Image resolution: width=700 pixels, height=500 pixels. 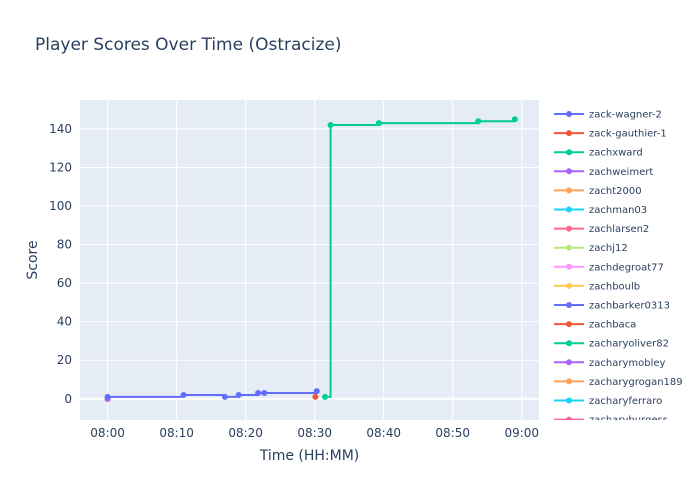 I want to click on legend-item: zacharymobley, so click(x=610, y=363).